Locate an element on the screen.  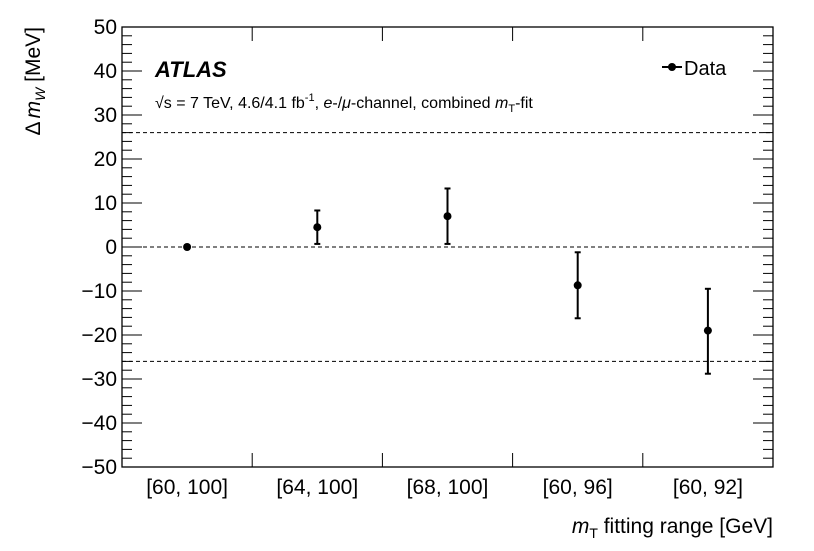
subtitle-m: m is located at coordinates (501, 103).